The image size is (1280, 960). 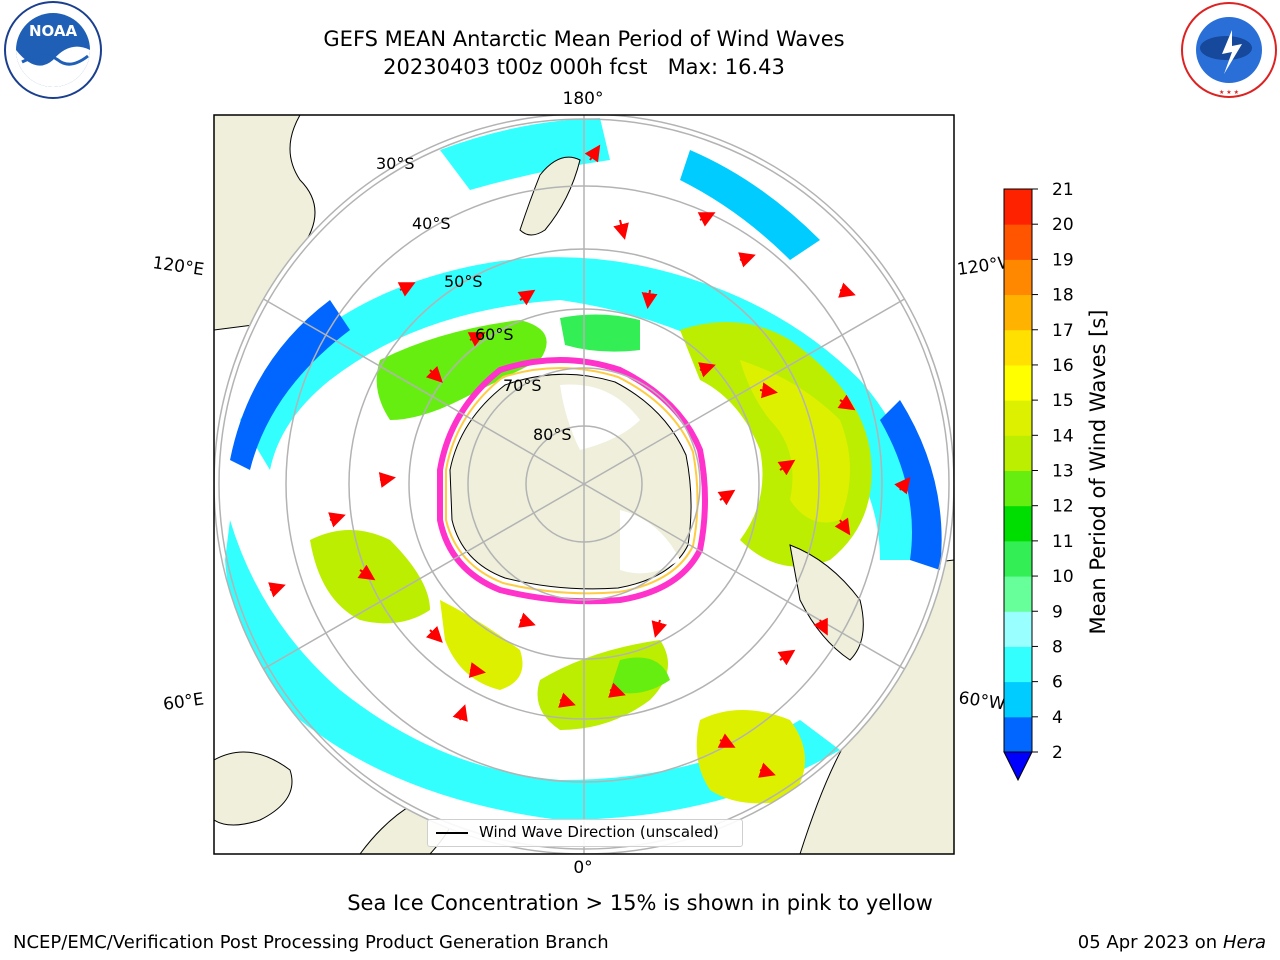 I want to click on colorbar-tick-label: 14, so click(x=1063, y=436).